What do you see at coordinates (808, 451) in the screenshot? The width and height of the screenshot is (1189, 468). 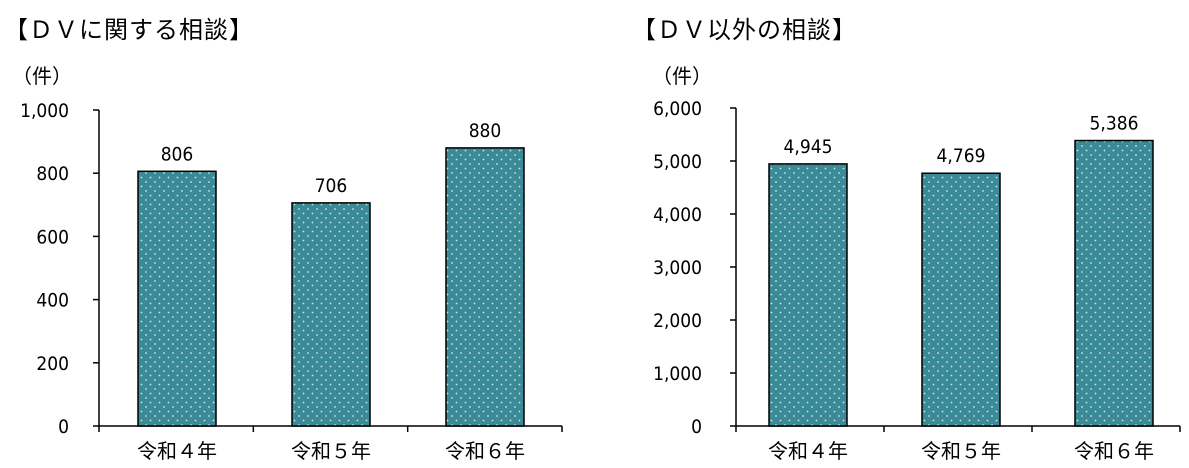 I see `non-dv-category-label: 令和４年` at bounding box center [808, 451].